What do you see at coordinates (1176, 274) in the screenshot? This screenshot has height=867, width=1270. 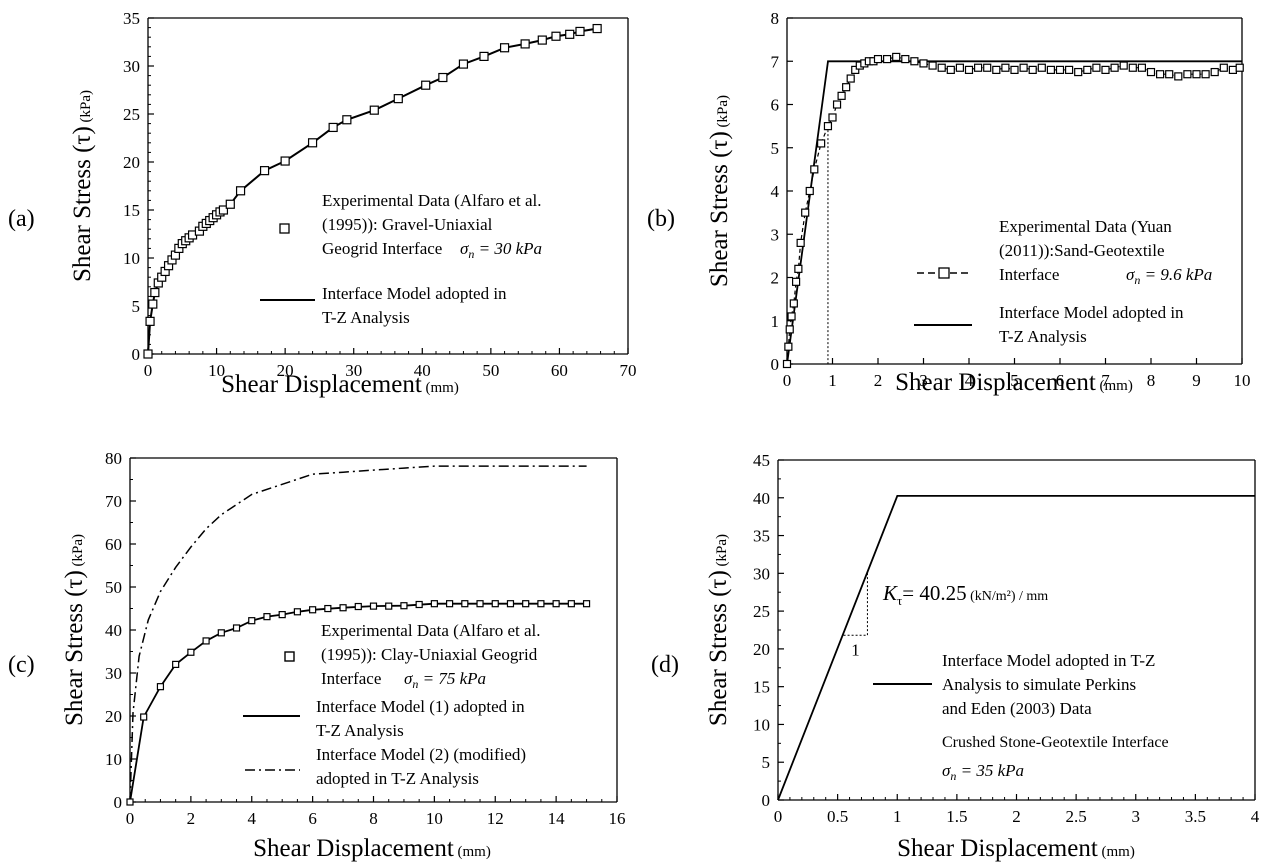 I see `sigma-value: = 9.6 kPa` at bounding box center [1176, 274].